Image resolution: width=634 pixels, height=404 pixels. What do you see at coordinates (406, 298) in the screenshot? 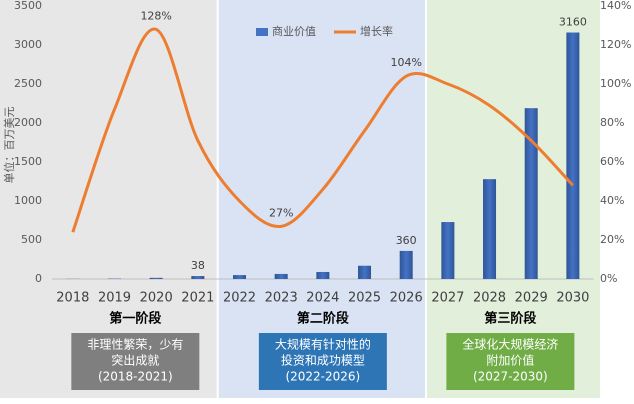
I see `x-tick-label: 2026` at bounding box center [406, 298].